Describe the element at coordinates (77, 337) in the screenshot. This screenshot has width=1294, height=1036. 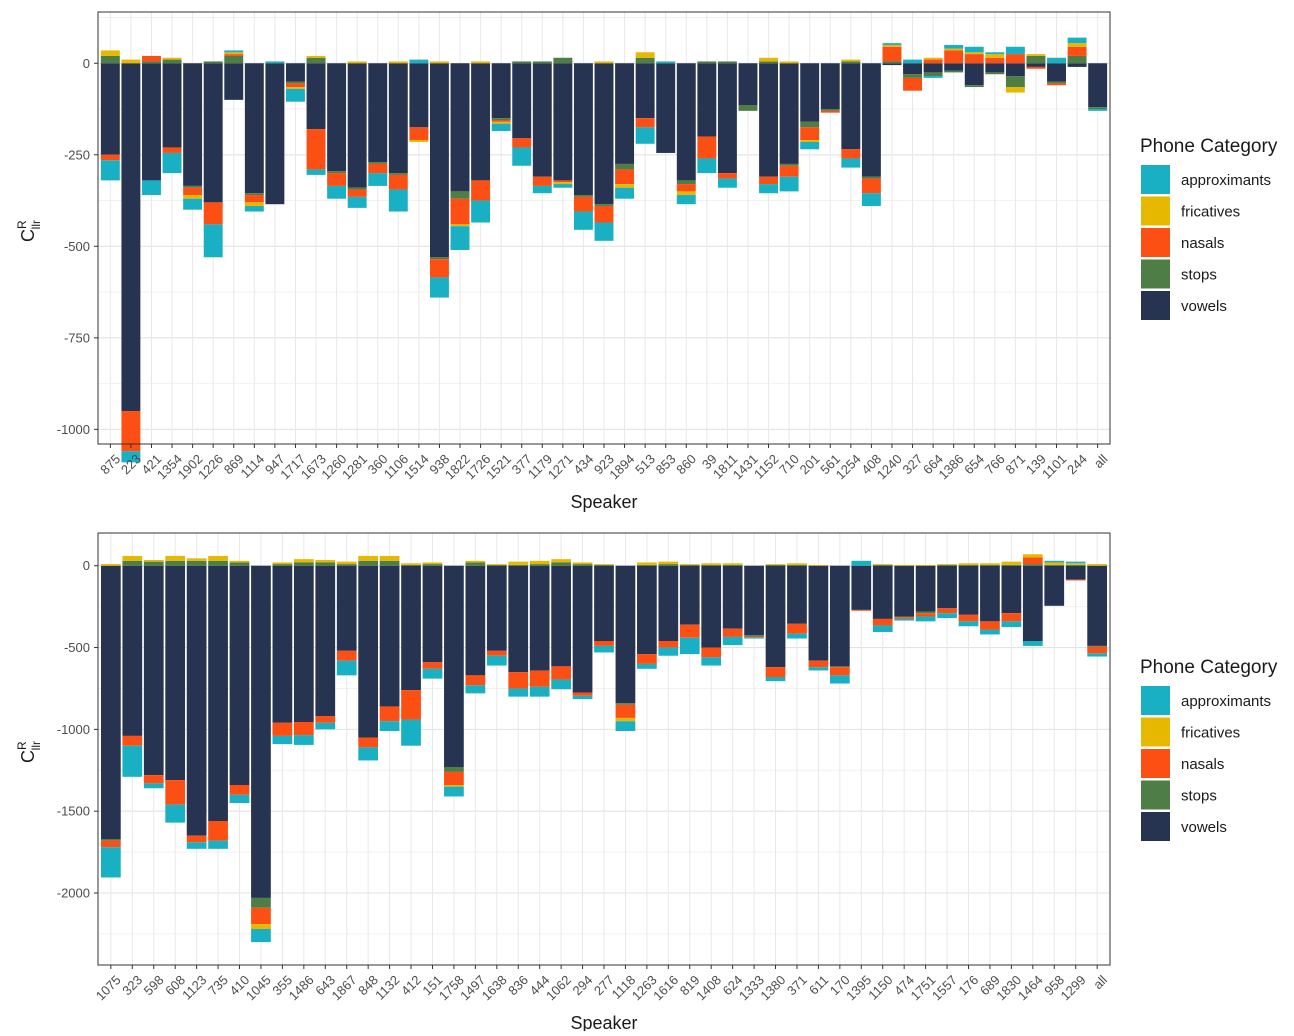
I see `top-y-tick-label: -750` at that location.